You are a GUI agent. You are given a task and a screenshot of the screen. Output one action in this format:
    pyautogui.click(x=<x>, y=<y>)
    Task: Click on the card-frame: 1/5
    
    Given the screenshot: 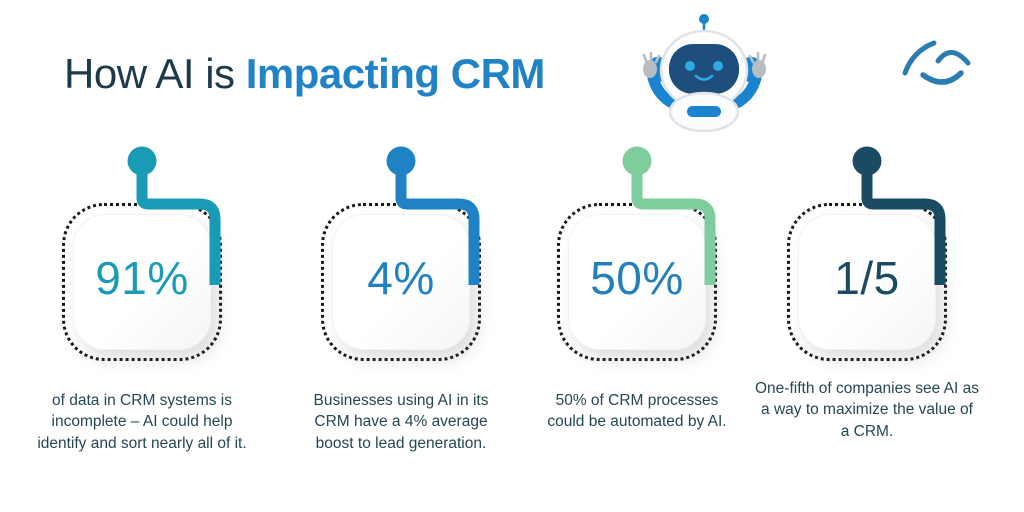 What is the action you would take?
    pyautogui.click(x=867, y=253)
    